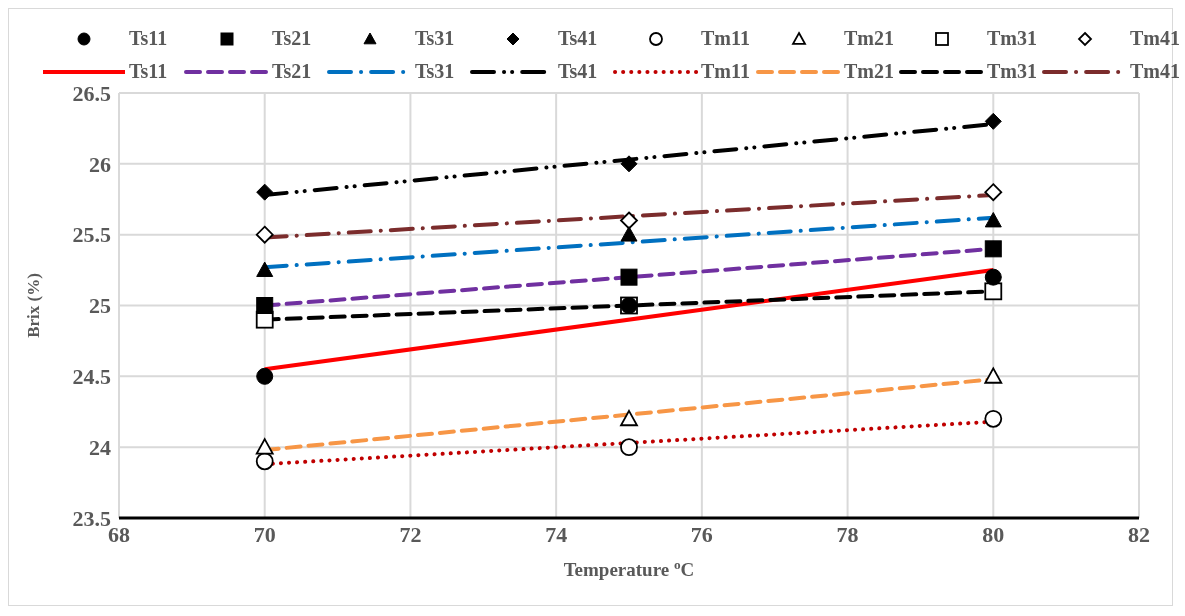 This screenshot has height=616, width=1185. What do you see at coordinates (100, 447) in the screenshot?
I see `y-tick-label: 24` at bounding box center [100, 447].